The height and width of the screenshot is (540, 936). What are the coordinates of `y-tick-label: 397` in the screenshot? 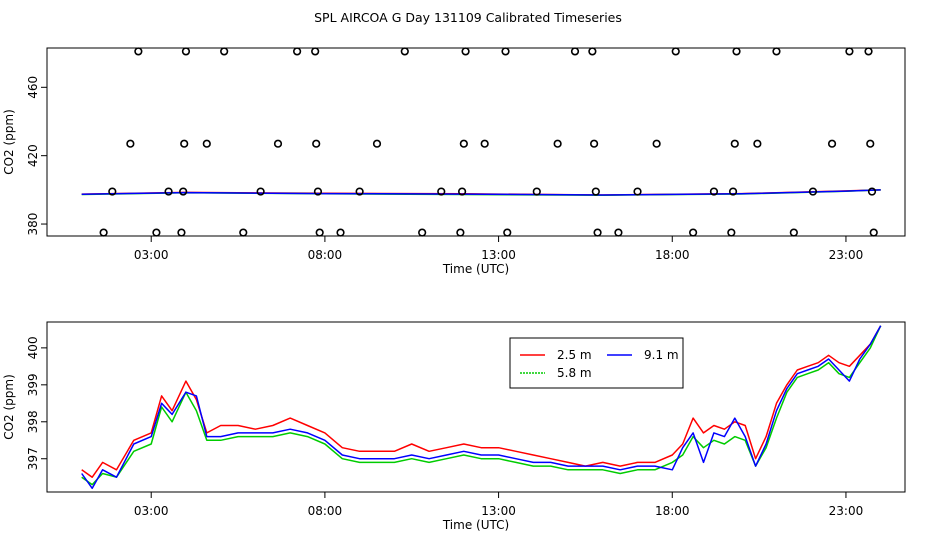 It's located at (33, 458).